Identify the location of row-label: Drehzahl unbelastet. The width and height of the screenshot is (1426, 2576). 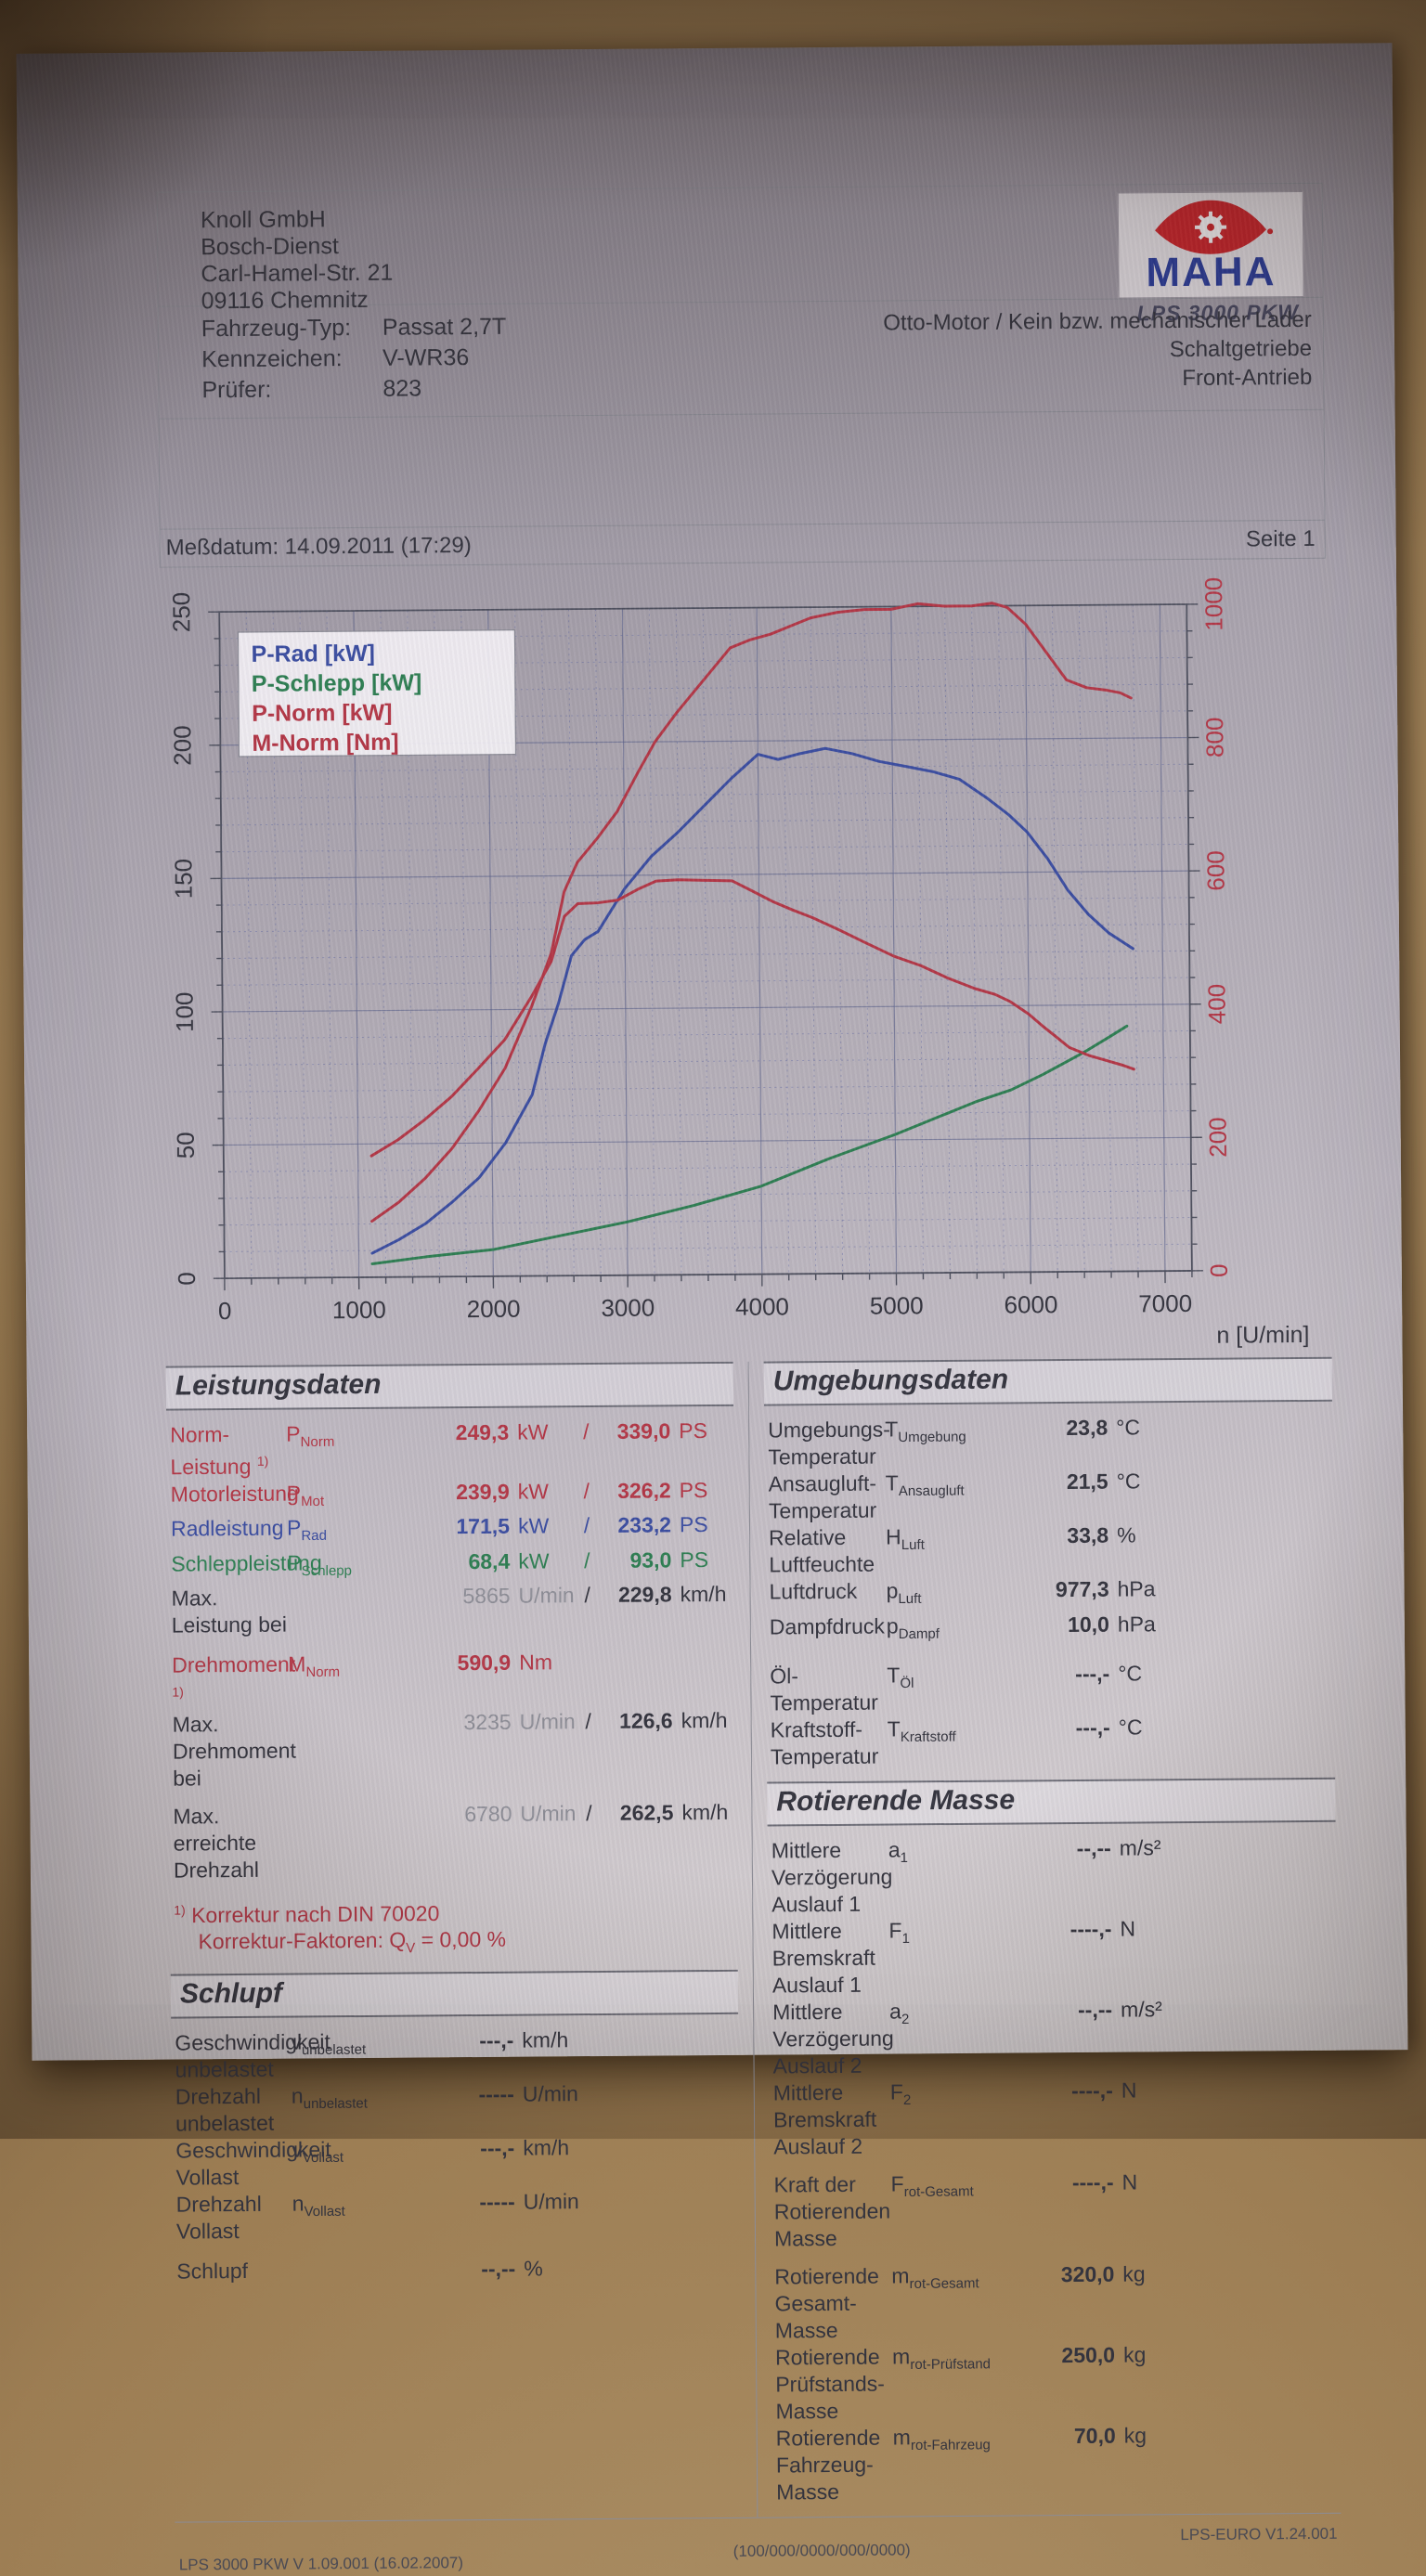
(233, 2110).